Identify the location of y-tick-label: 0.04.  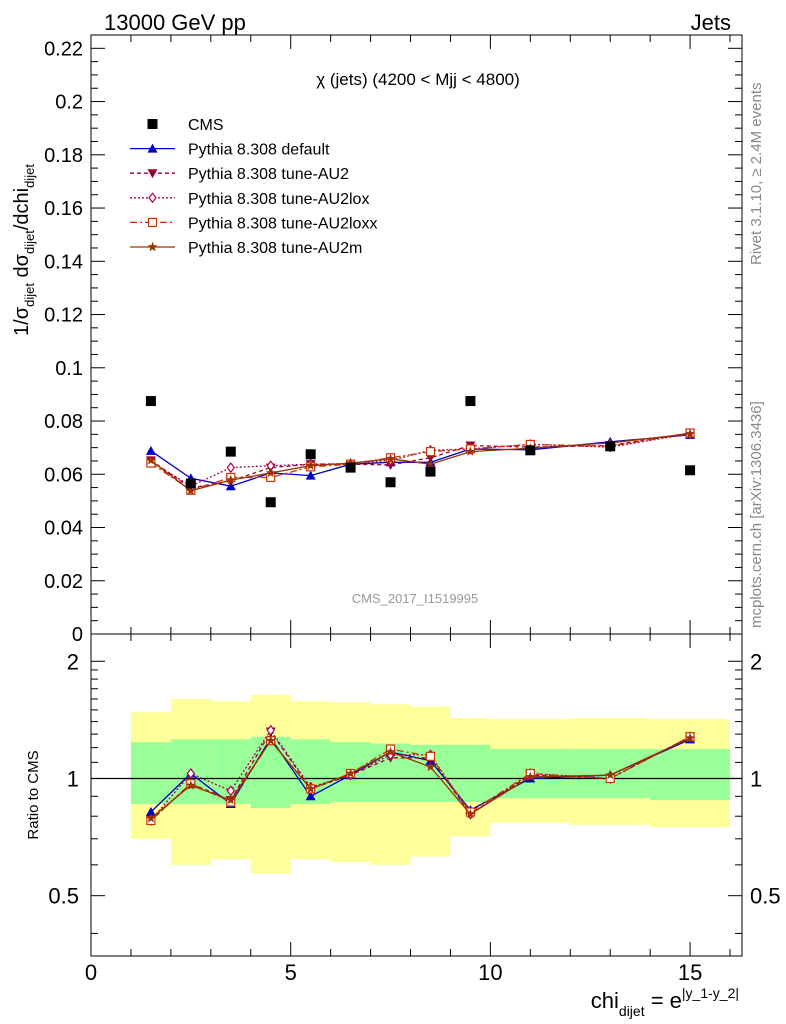
(63, 529).